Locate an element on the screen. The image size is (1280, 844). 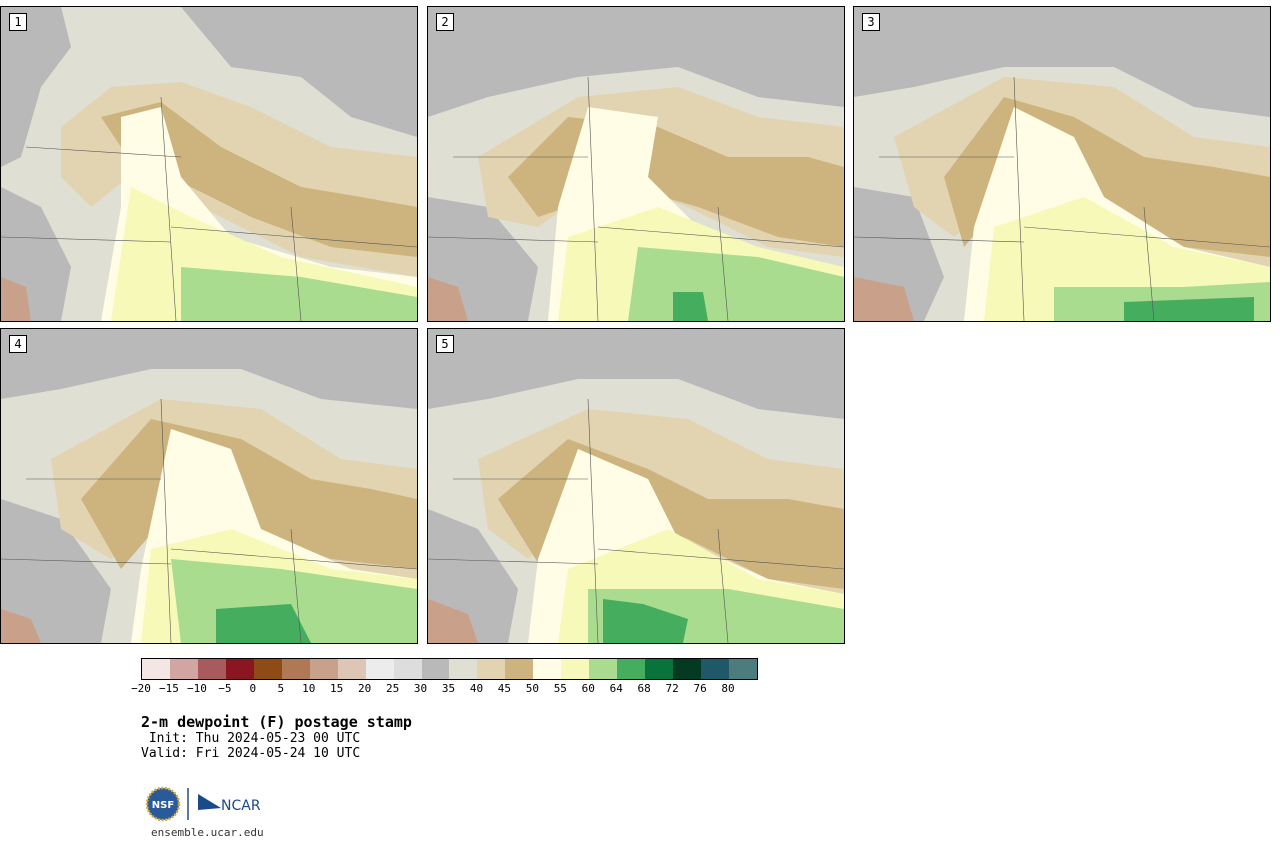
colorbar-tick-label: 0 is located at coordinates (253, 688).